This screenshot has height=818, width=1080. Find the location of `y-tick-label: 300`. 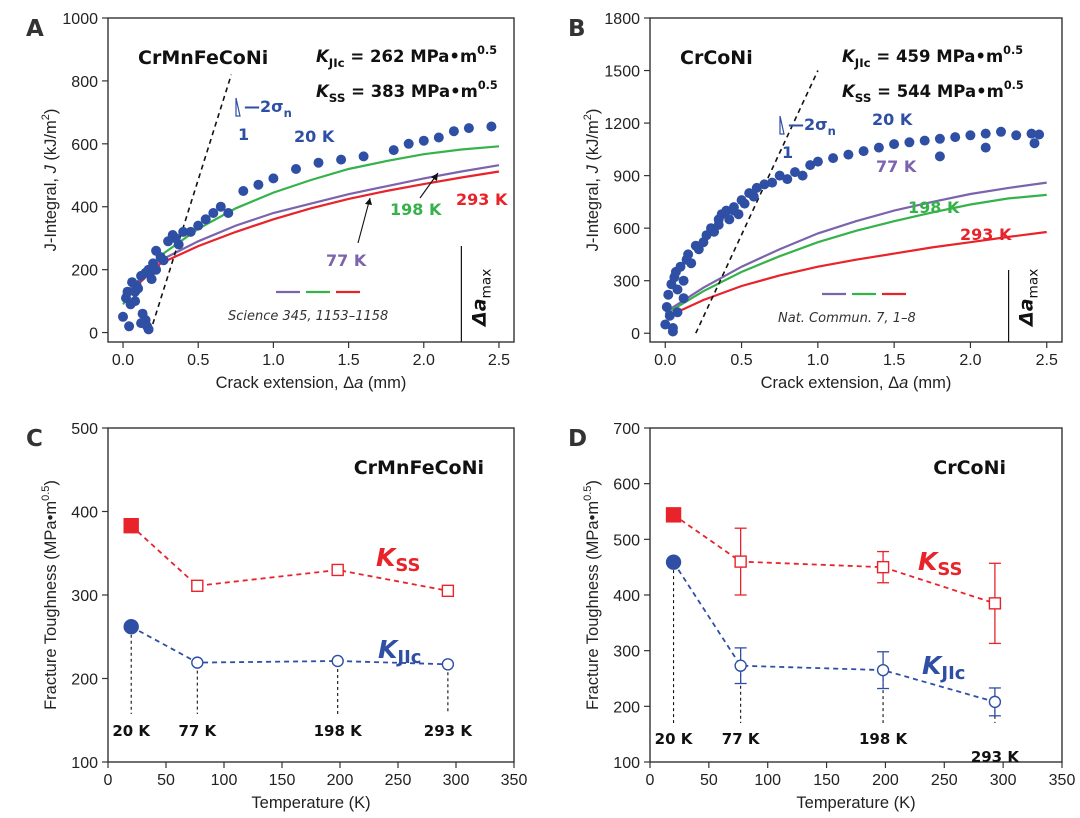

y-tick-label: 300 is located at coordinates (626, 652).